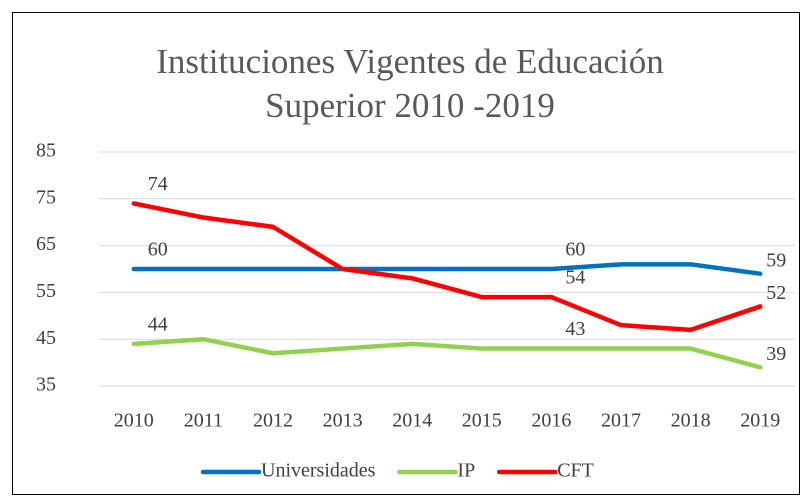 The height and width of the screenshot is (504, 810). What do you see at coordinates (482, 421) in the screenshot?
I see `x-tick-label: 2015` at bounding box center [482, 421].